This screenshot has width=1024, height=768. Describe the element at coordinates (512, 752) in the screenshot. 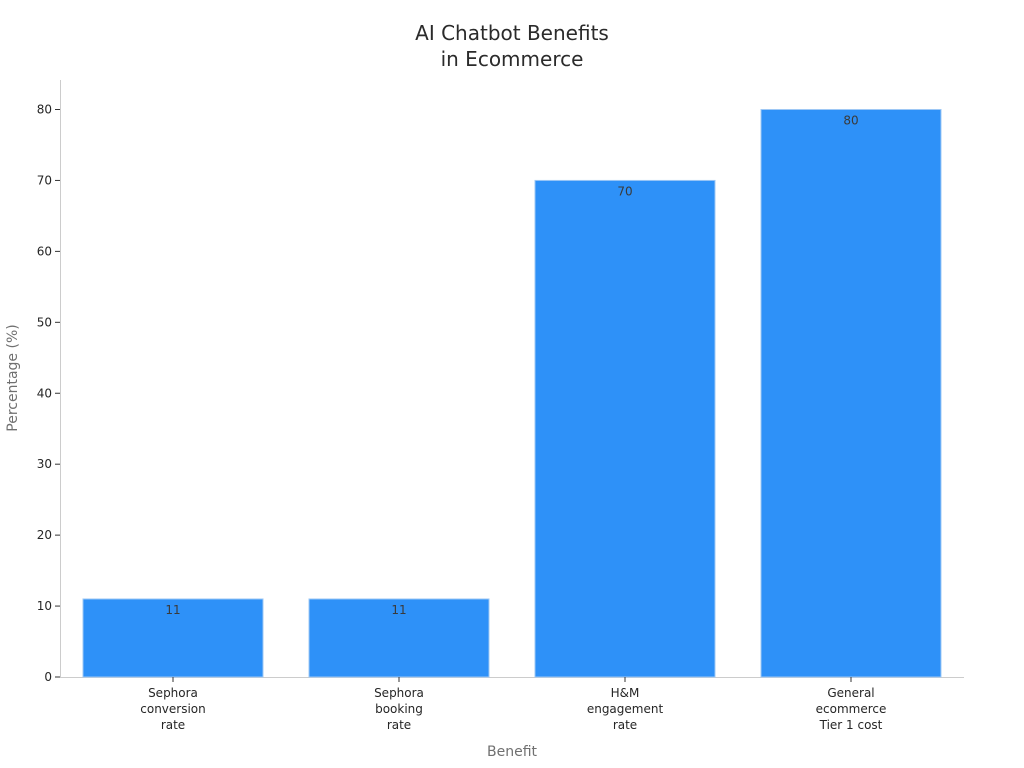

I see `x-axis-title: Benefit` at that location.